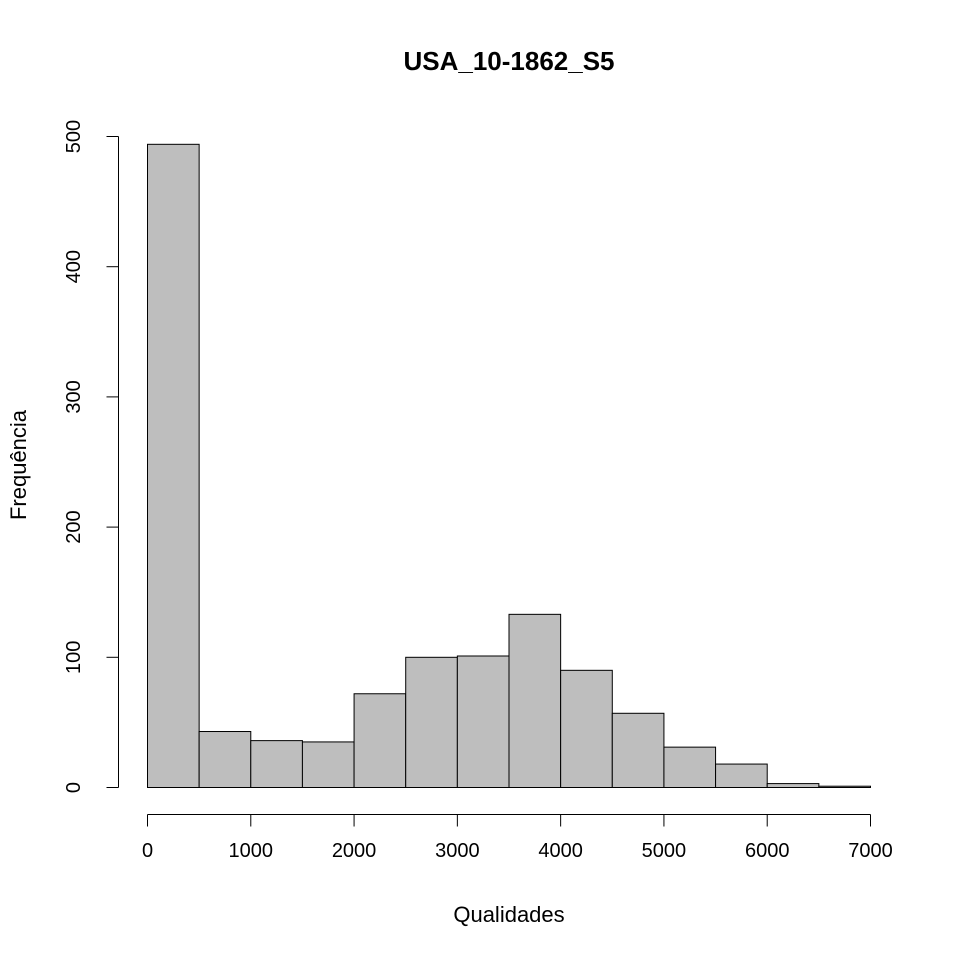  I want to click on x-tick-label: 7000, so click(870, 851).